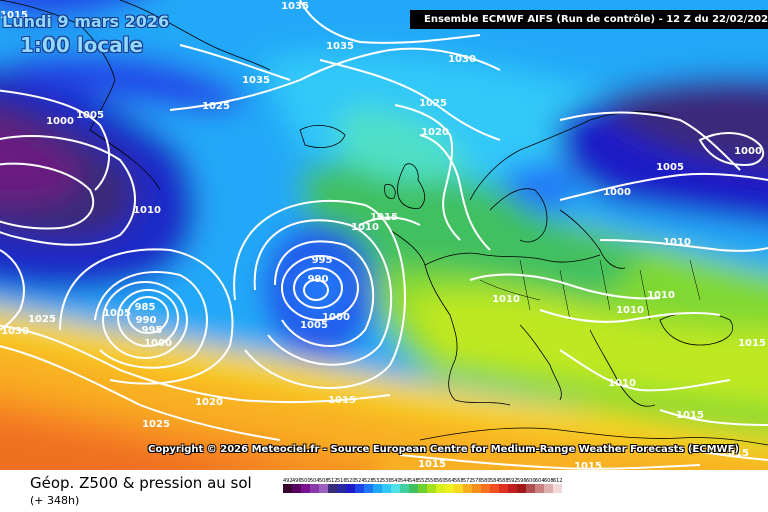  What do you see at coordinates (495, 481) in the screenshot?
I see `legend-label: 584` at bounding box center [495, 481].